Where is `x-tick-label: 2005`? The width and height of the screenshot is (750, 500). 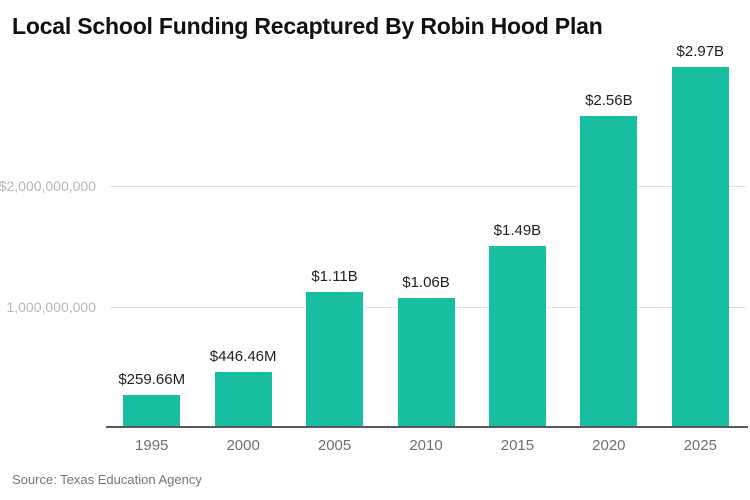
x-tick-label: 2005 is located at coordinates (334, 445).